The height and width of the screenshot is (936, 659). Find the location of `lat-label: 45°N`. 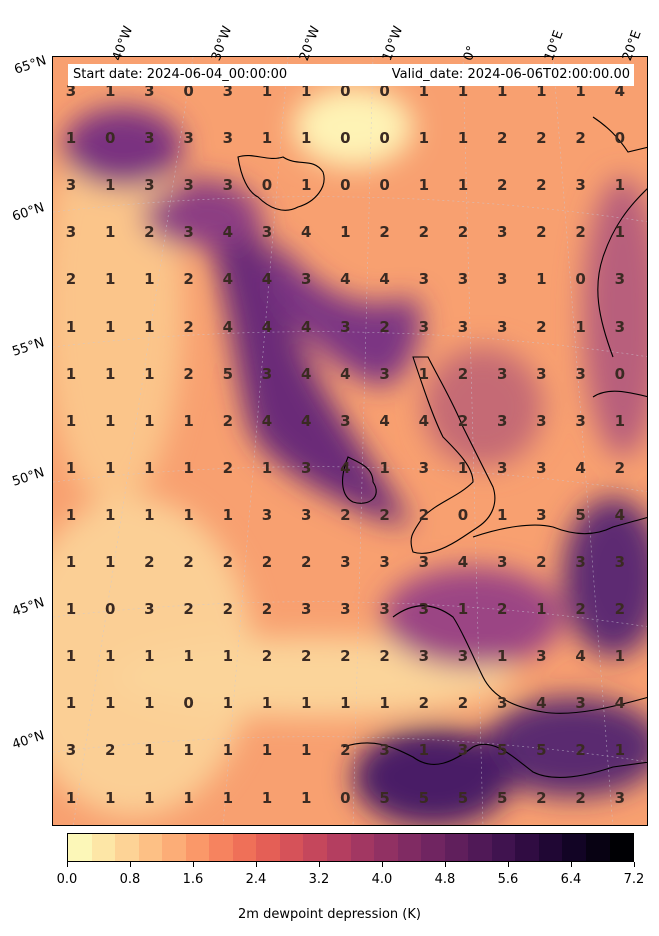

lat-label: 45°N is located at coordinates (28, 607).